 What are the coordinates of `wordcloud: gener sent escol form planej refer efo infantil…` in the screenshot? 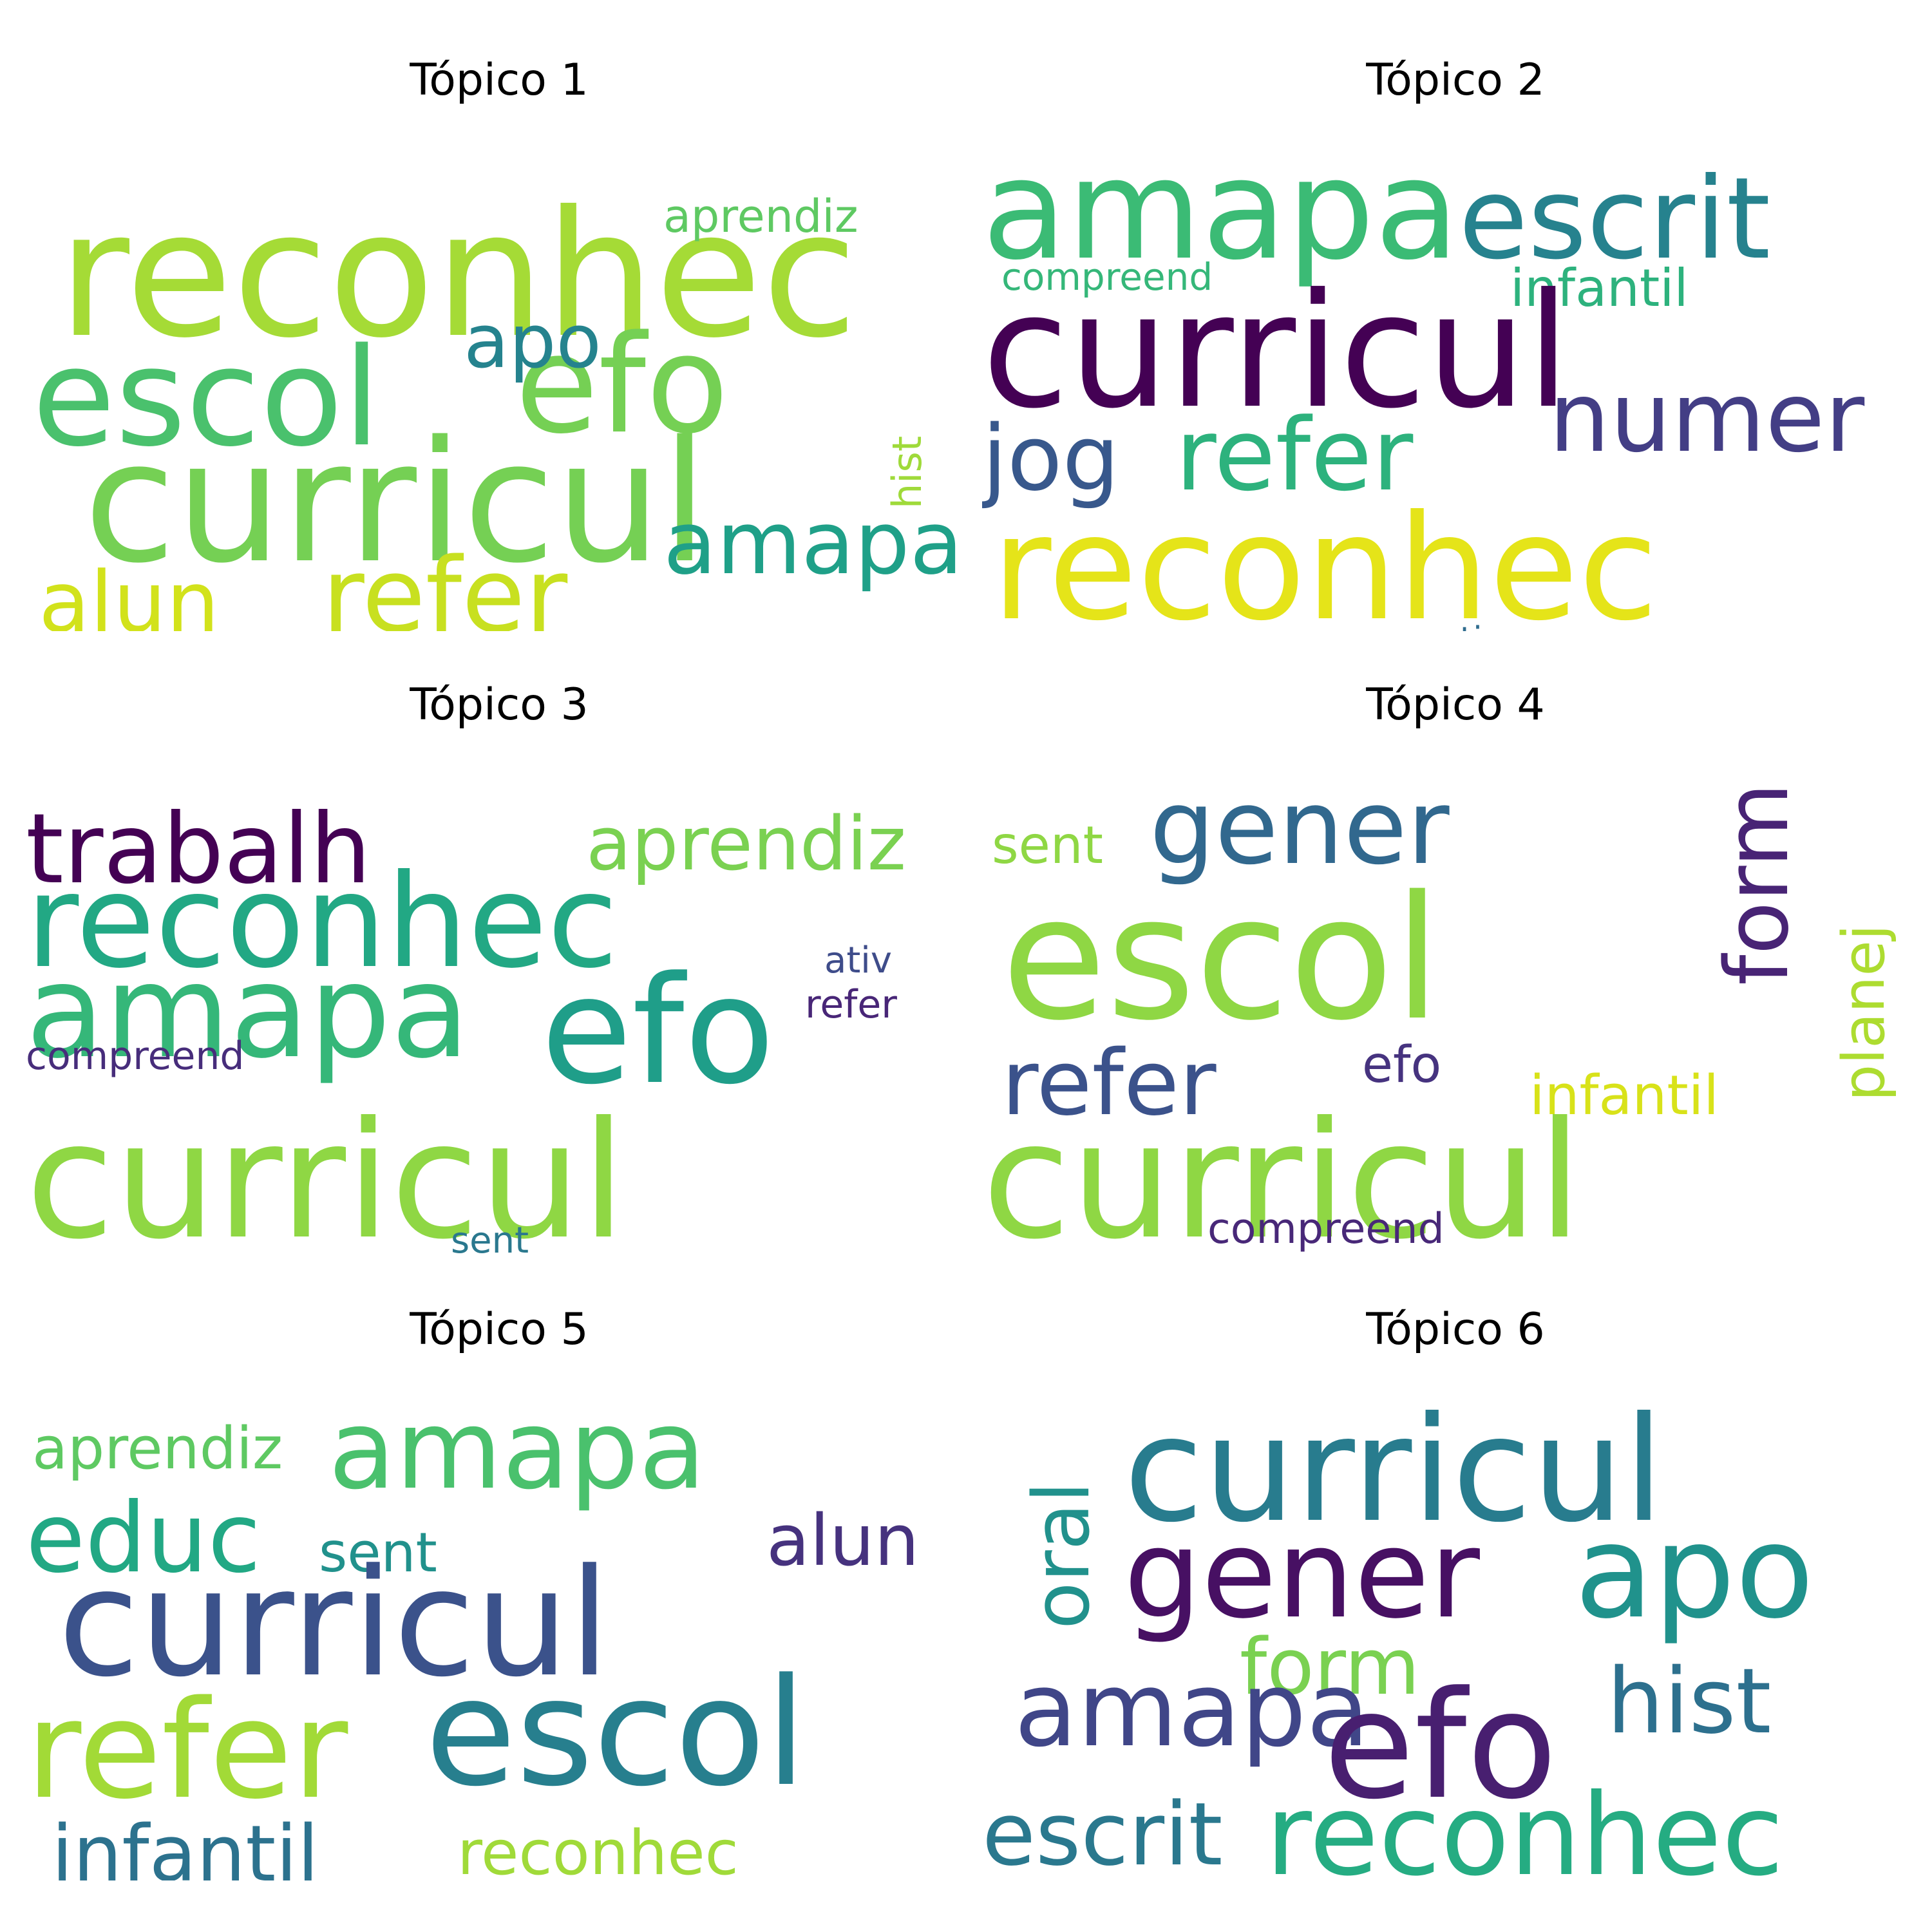 It's located at (1455, 1008).